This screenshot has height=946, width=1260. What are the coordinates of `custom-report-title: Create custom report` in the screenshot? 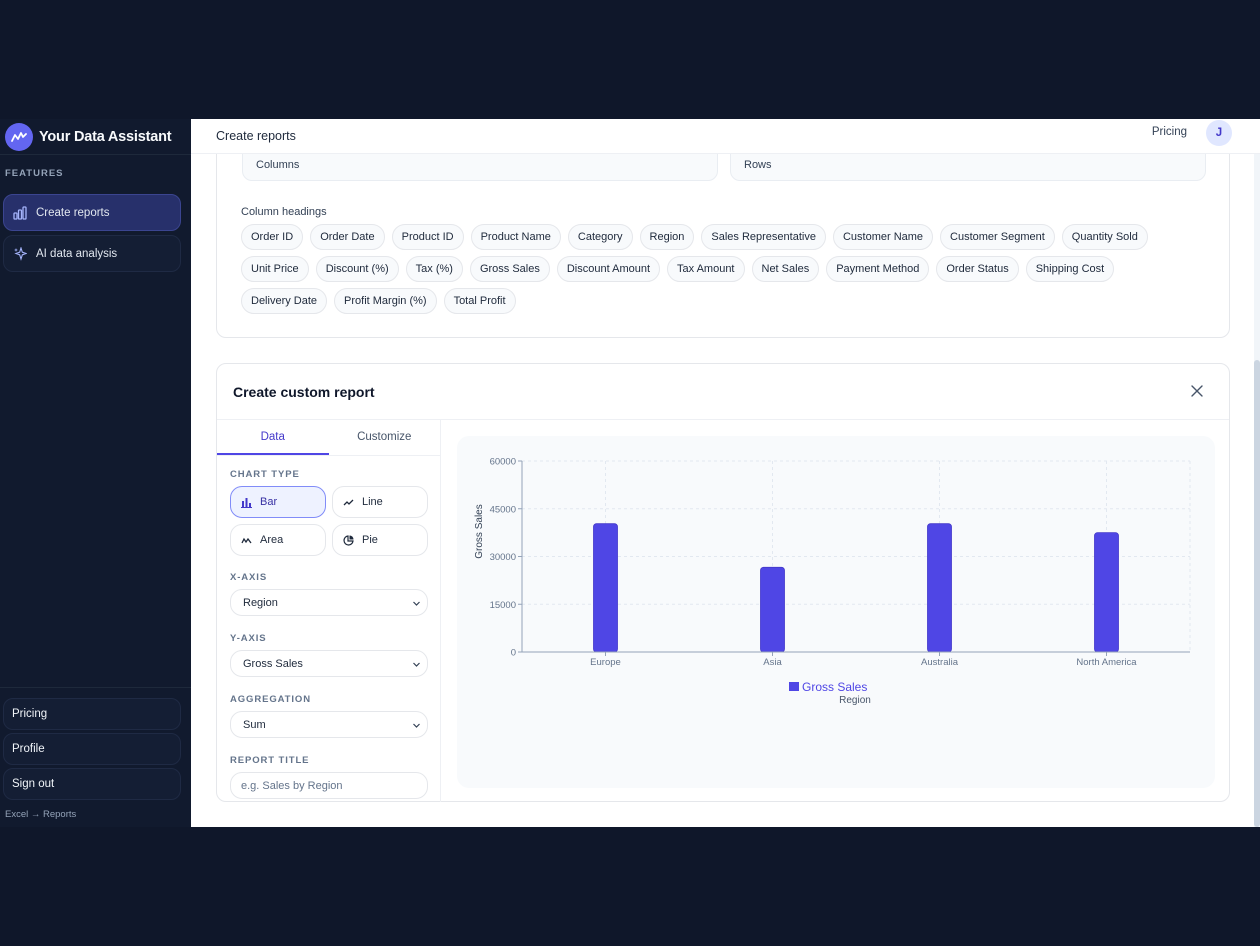 It's located at (304, 391).